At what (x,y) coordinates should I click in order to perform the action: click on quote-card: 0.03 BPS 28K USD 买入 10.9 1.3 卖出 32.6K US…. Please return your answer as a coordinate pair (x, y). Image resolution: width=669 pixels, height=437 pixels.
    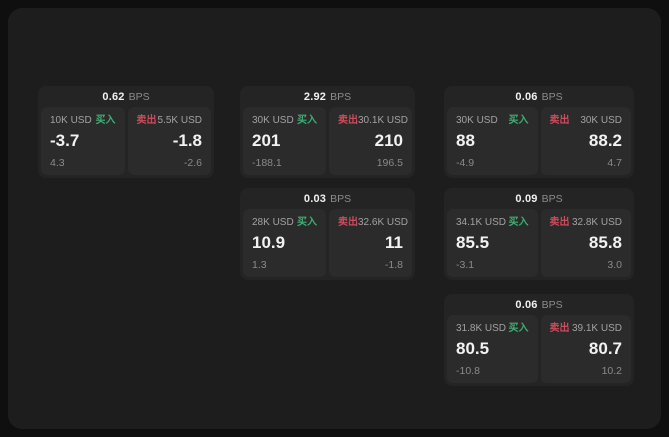
    Looking at the image, I should click on (327, 234).